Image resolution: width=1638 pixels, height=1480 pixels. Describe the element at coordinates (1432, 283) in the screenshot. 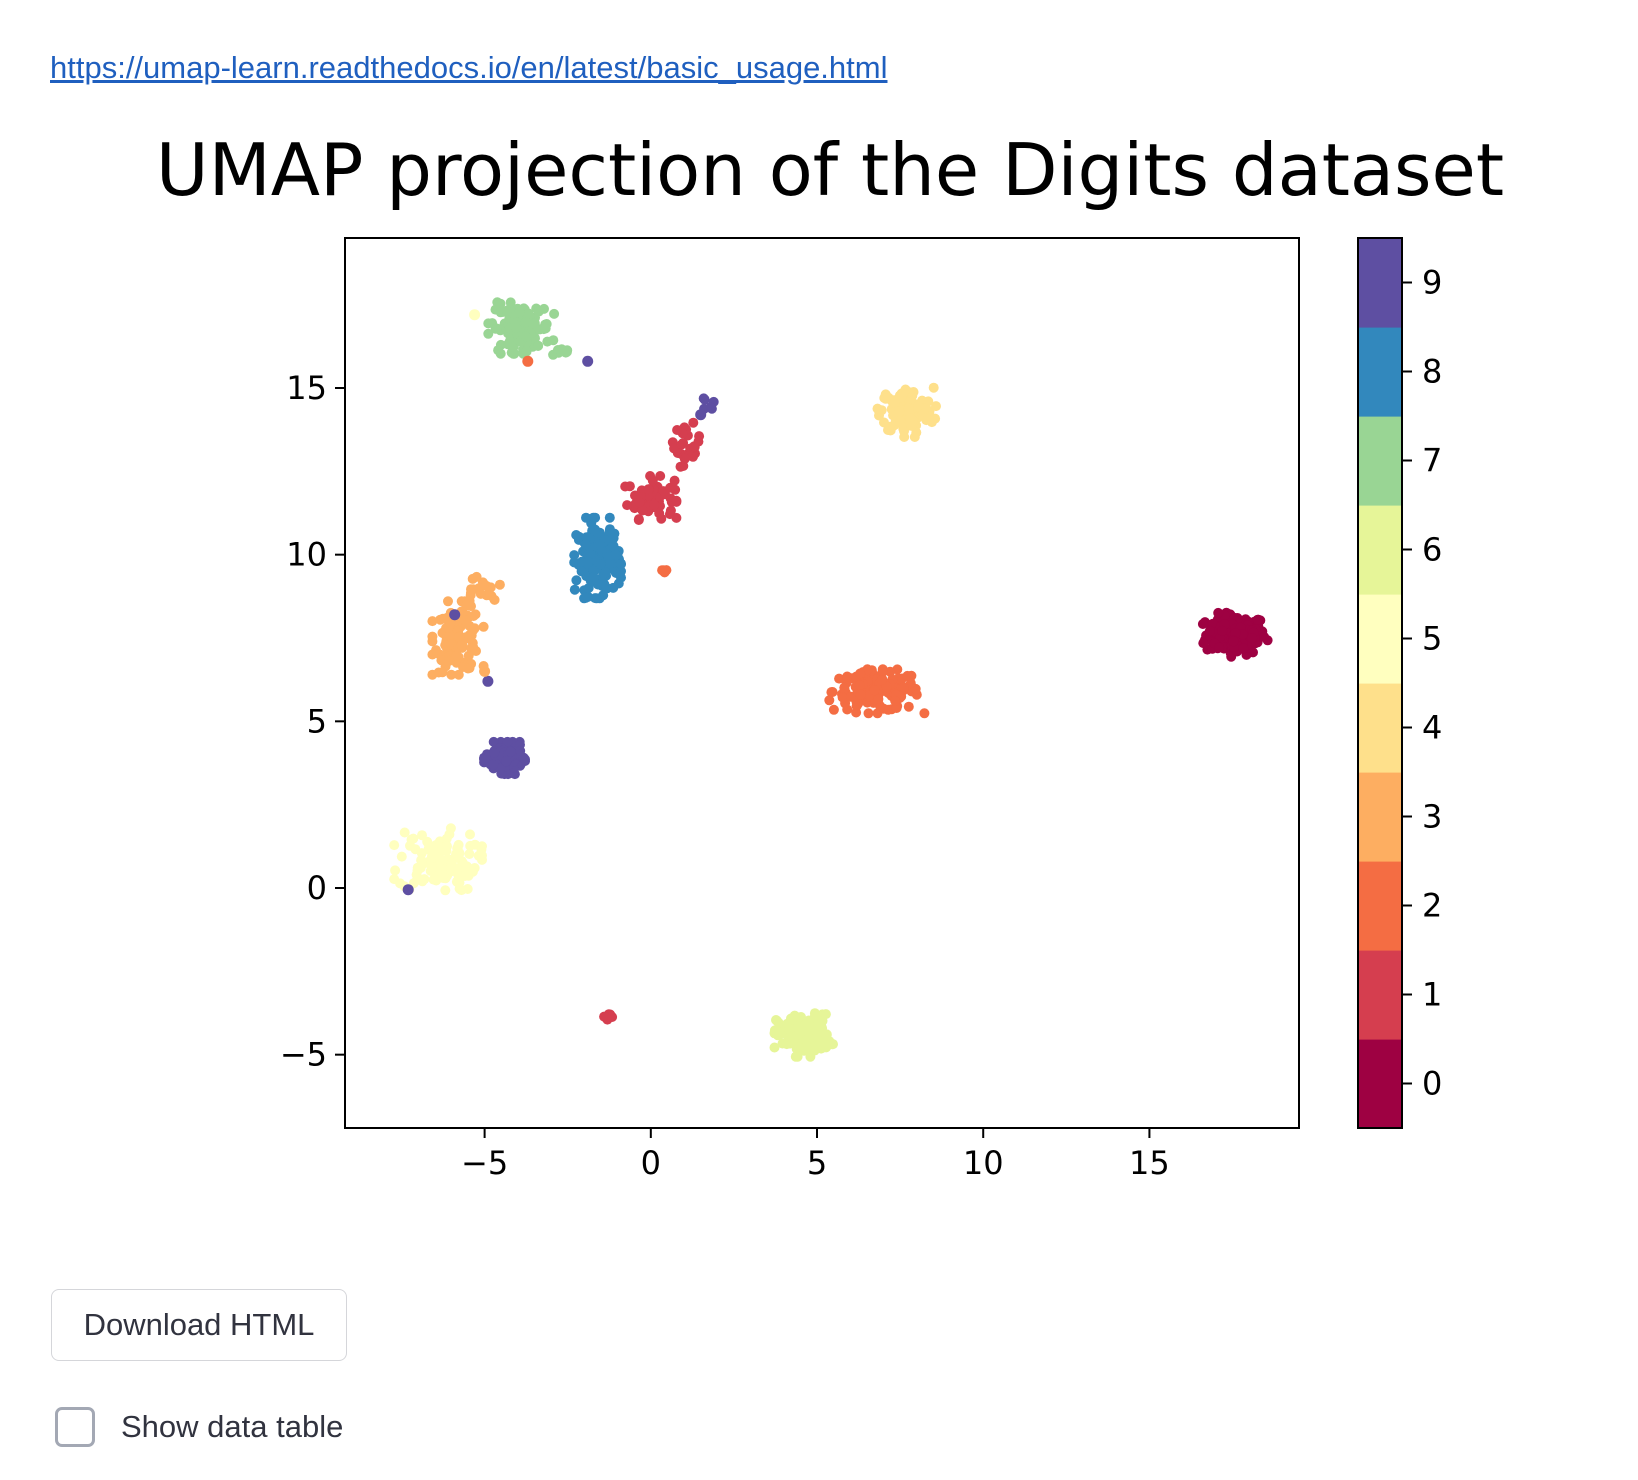

I see `colorbar-tick-label: 9` at that location.